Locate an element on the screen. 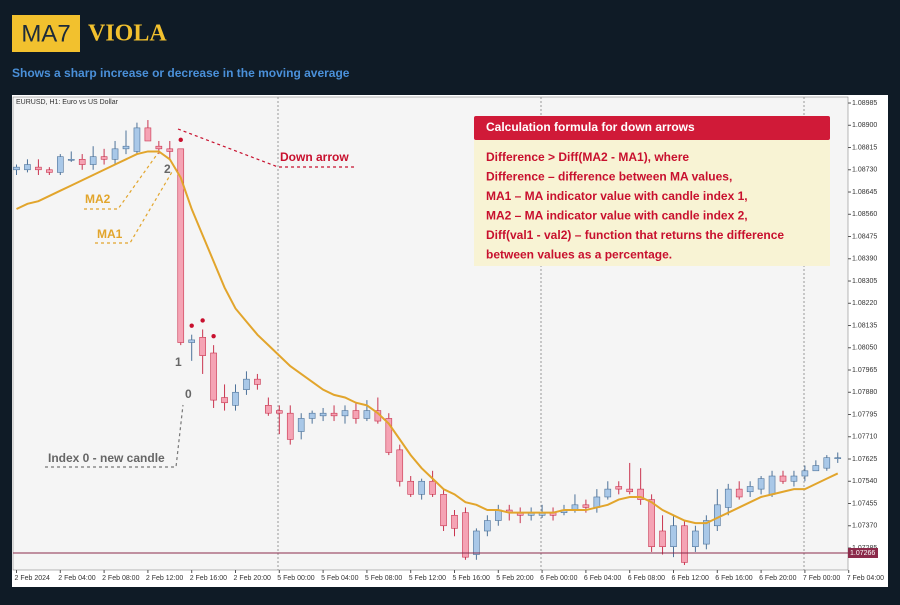 The image size is (900, 605). x-tick-label: 2 Feb 2024 is located at coordinates (33, 578).